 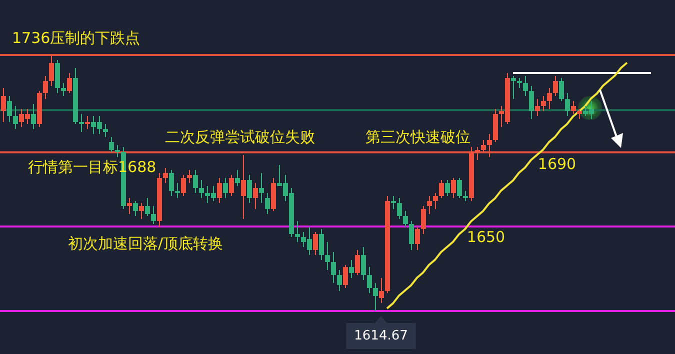 What do you see at coordinates (381, 336) in the screenshot?
I see `text: 1614.67` at bounding box center [381, 336].